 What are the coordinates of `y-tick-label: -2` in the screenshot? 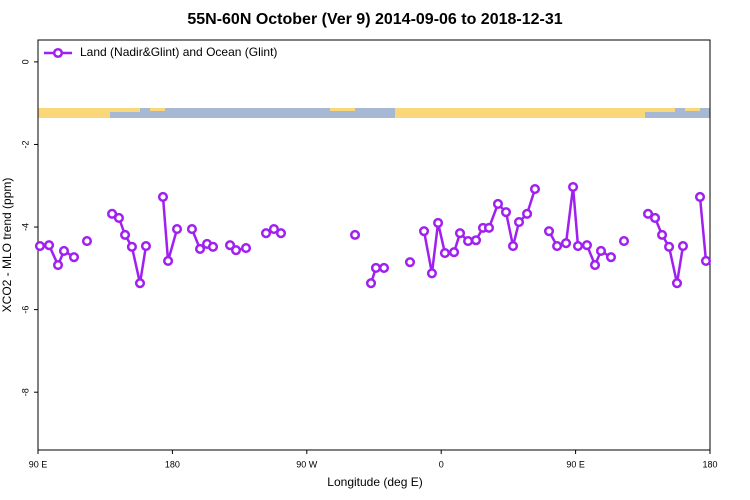 It's located at (25, 144).